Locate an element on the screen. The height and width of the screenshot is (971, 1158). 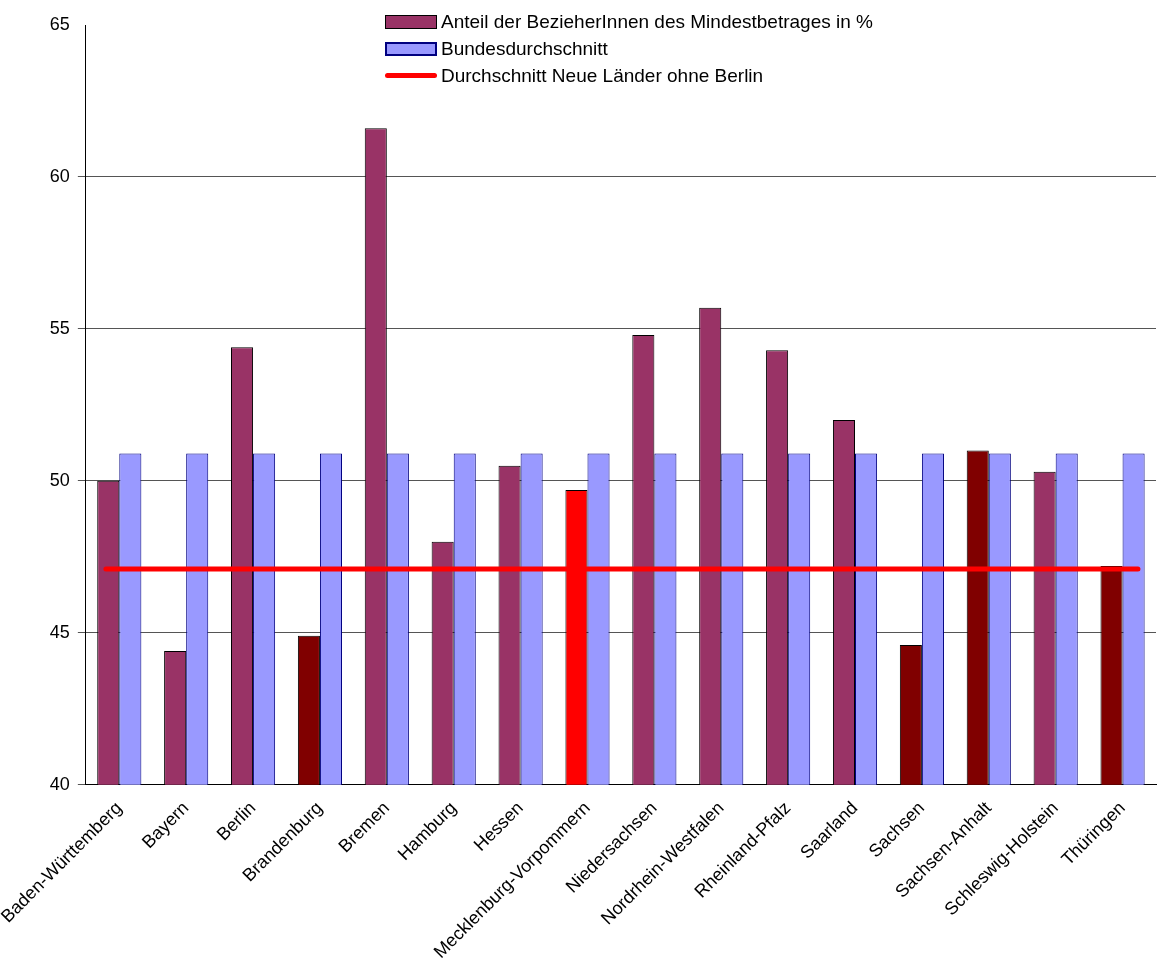
legend-label: Bundesdurchschnitt is located at coordinates (524, 48).